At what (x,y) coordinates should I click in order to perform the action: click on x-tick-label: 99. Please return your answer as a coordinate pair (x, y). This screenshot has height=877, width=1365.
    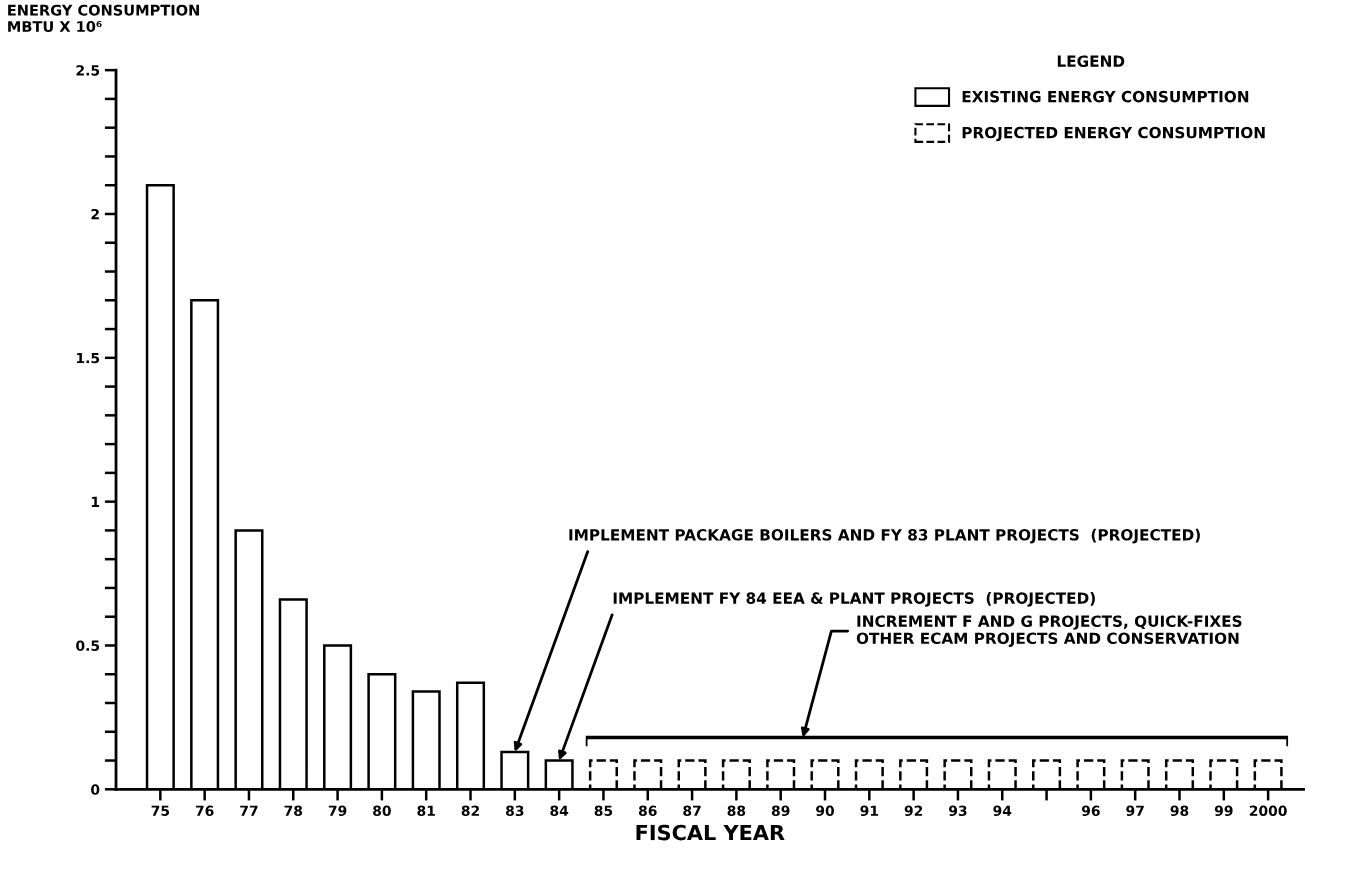
    Looking at the image, I should click on (1223, 811).